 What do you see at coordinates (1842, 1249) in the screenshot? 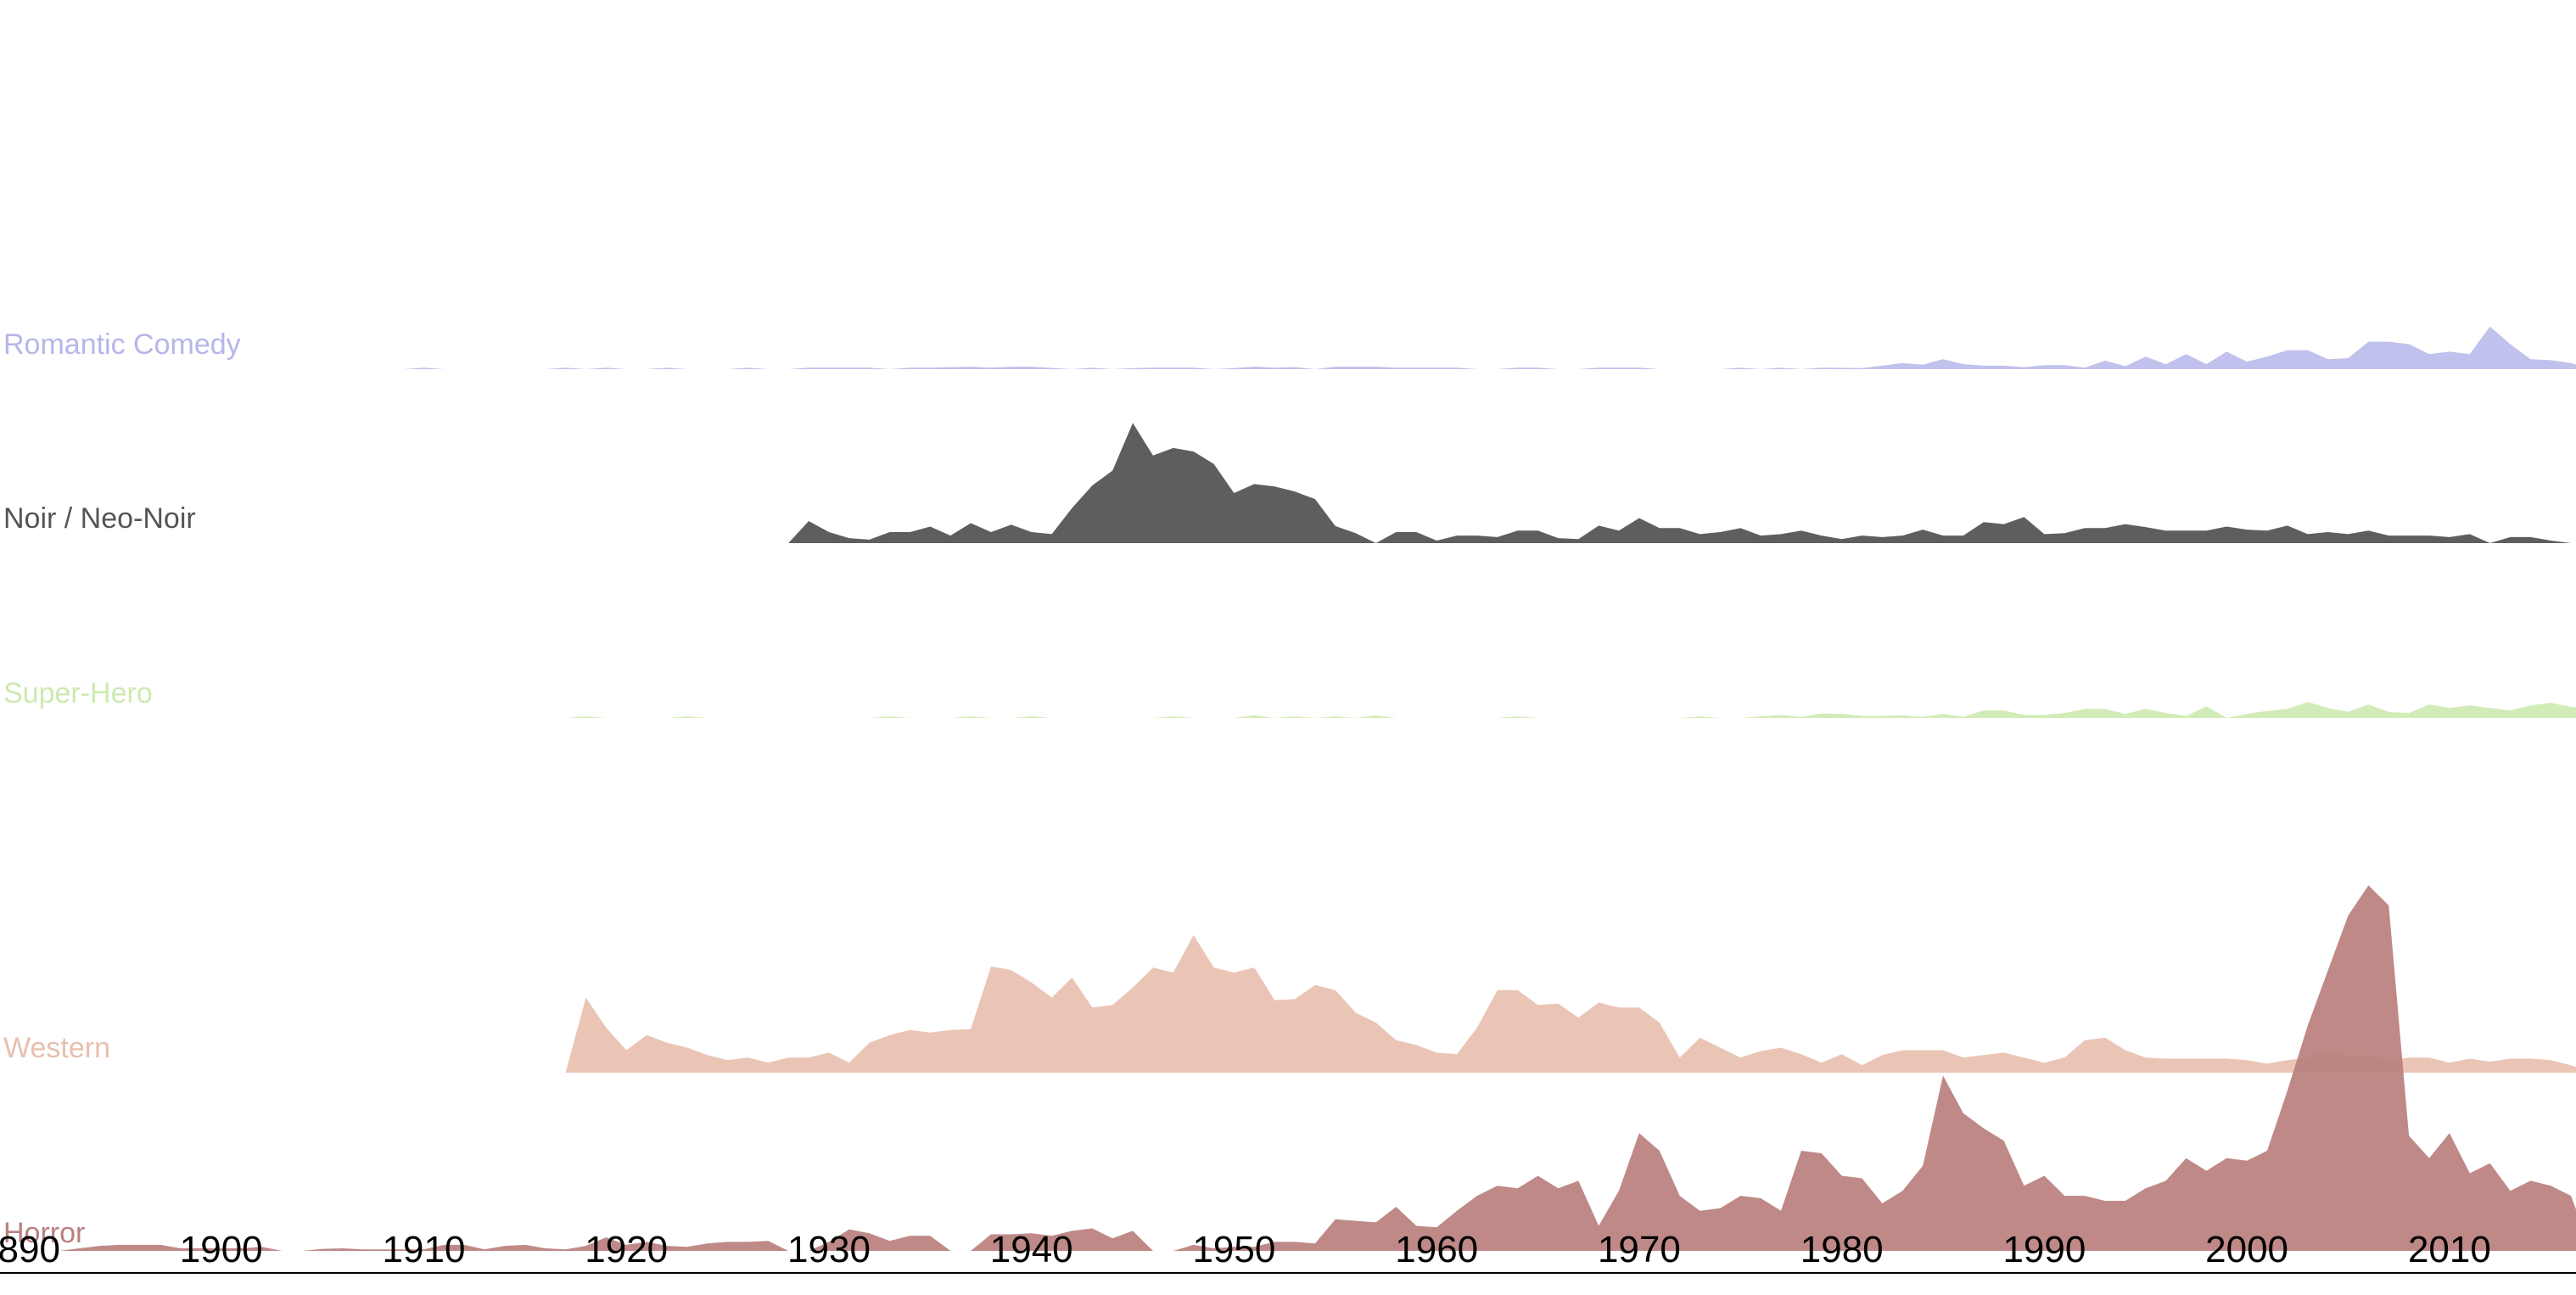
I see `x-tick-label: 1980` at bounding box center [1842, 1249].